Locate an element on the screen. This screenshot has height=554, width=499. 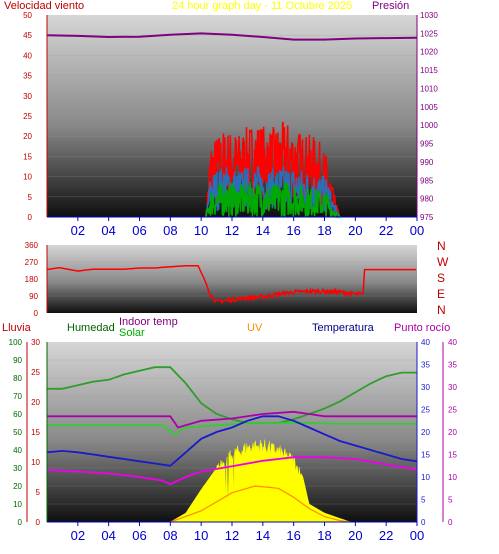
uv-series is located at coordinates (260, 504).